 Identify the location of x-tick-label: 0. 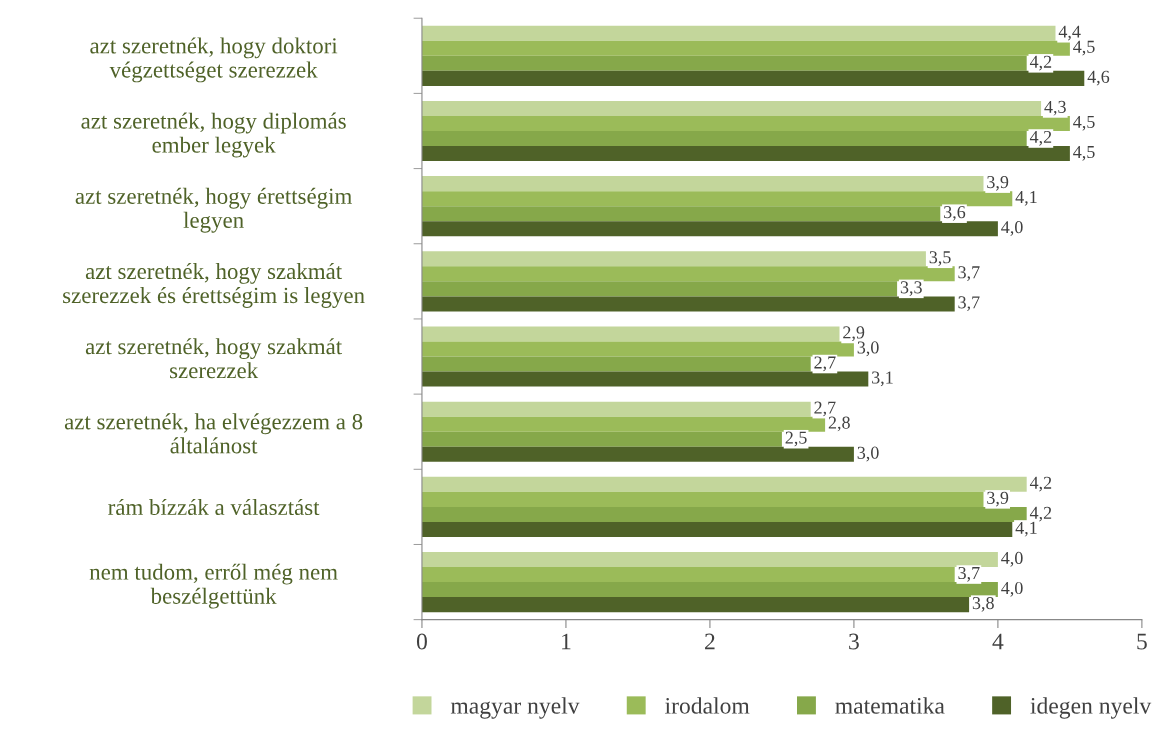
(421, 641).